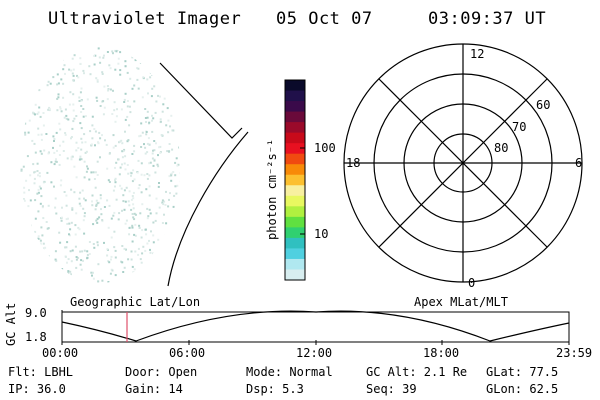  I want to click on status-door: Door: Open, so click(161, 372).